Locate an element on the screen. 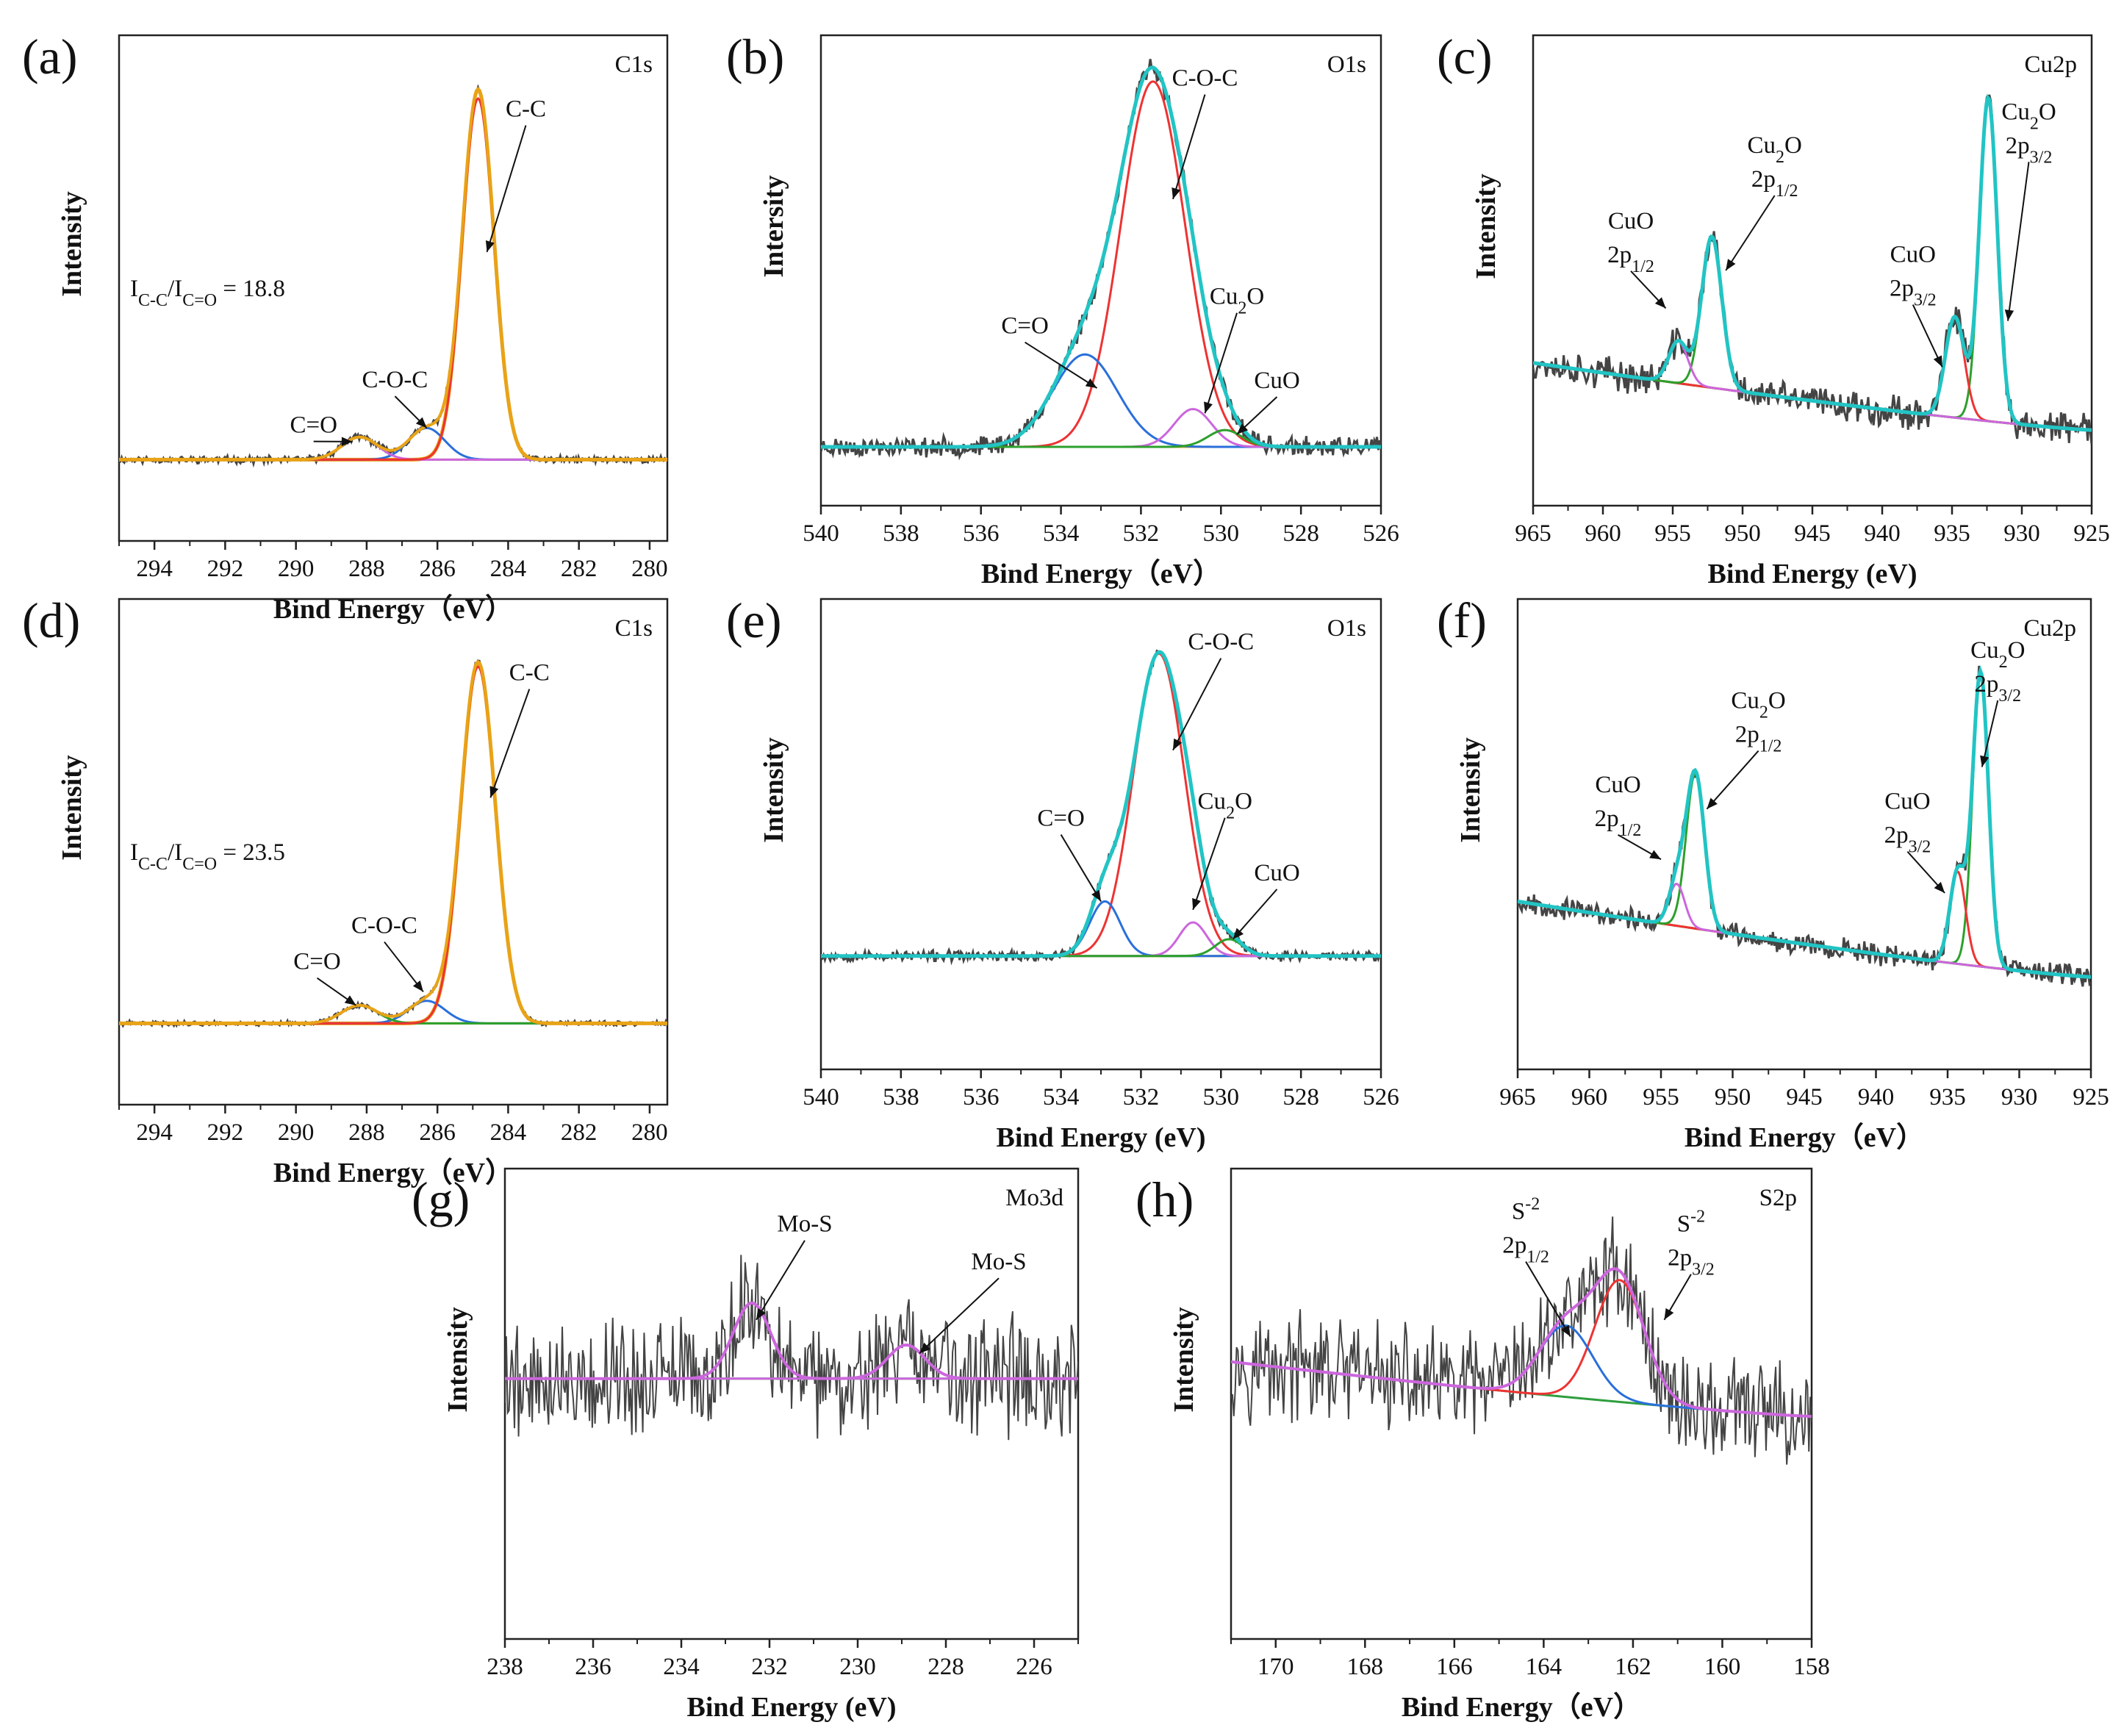 The height and width of the screenshot is (1736, 2124). x-tick-label: 158 is located at coordinates (1812, 1667).